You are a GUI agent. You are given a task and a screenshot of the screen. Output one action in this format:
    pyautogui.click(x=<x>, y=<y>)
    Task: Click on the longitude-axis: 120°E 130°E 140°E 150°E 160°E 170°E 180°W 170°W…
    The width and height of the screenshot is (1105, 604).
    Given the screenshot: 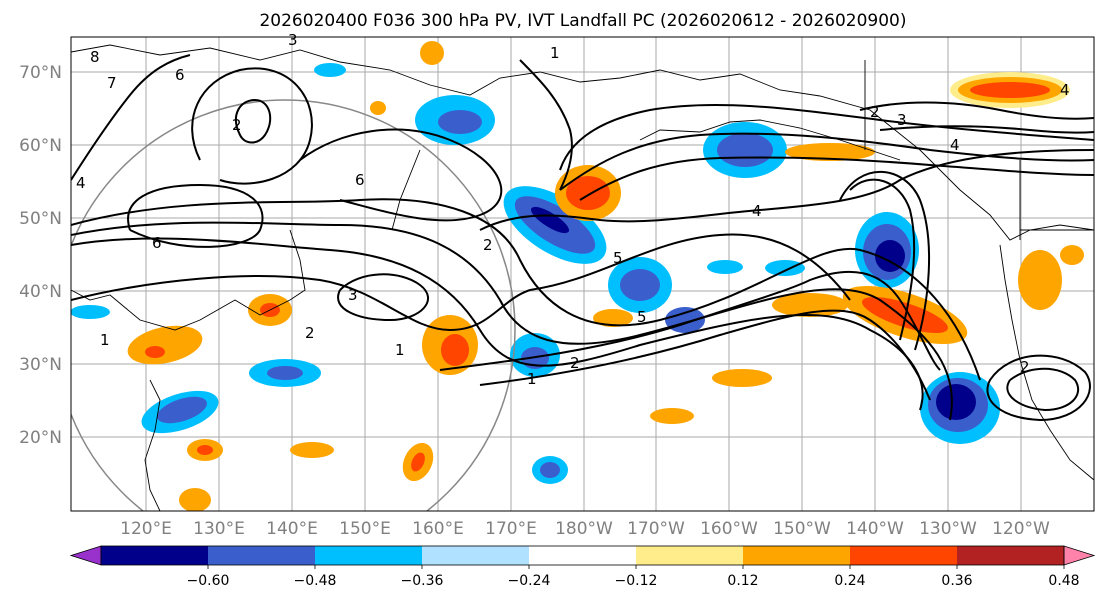 What is the action you would take?
    pyautogui.click(x=585, y=529)
    